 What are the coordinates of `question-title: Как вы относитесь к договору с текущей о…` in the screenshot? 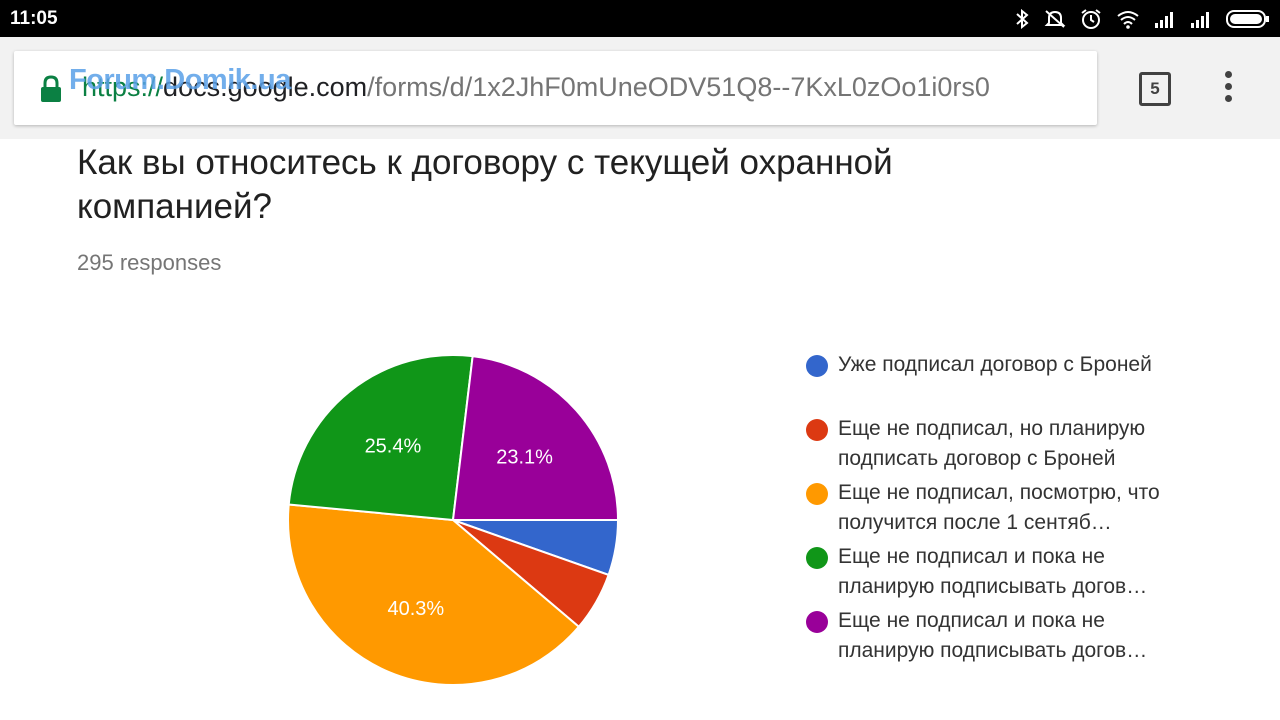 It's located at (485, 184).